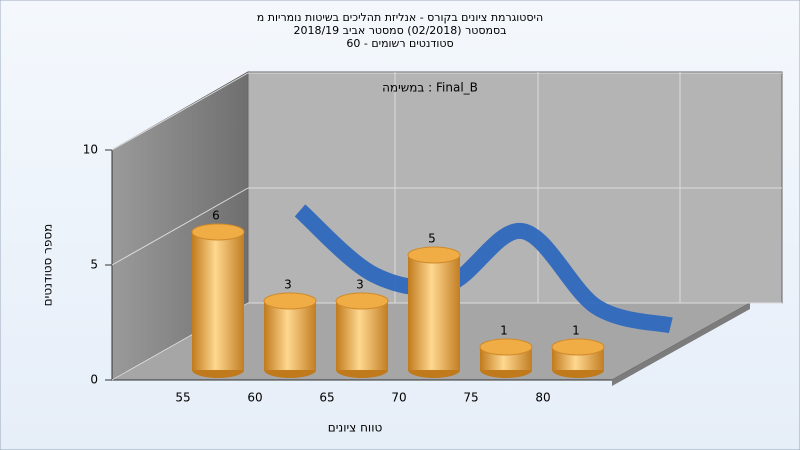 Image resolution: width=800 pixels, height=450 pixels. Describe the element at coordinates (48, 265) in the screenshot. I see `y-axis-title: מספר סטודנטים` at that location.